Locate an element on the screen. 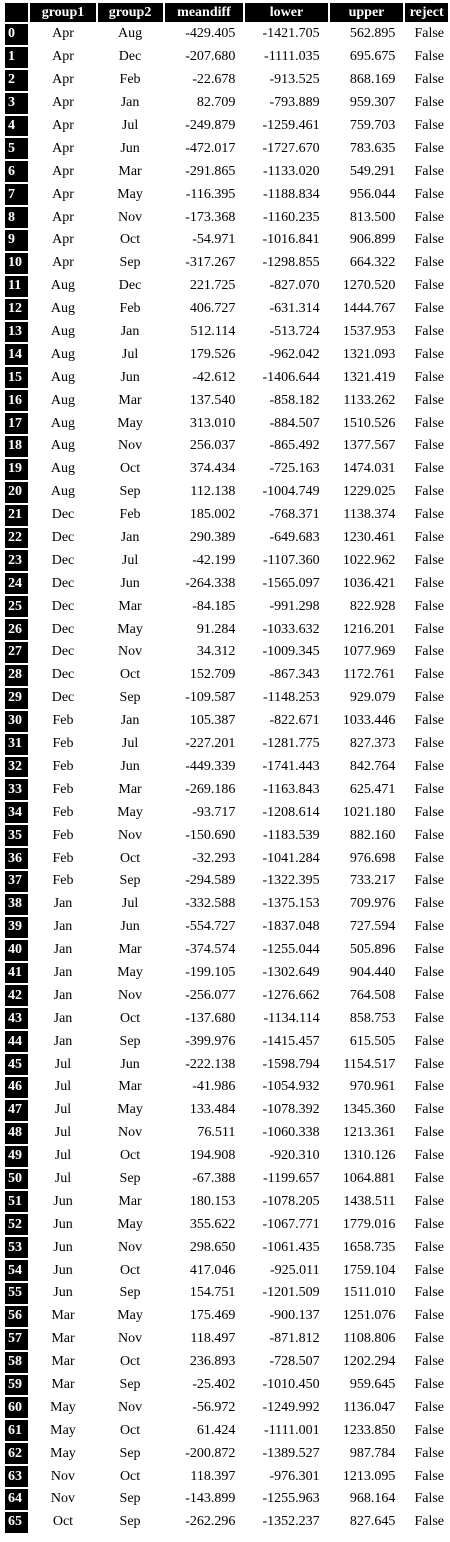 Image resolution: width=450 pixels, height=1542 pixels. cell-lower: -1389.527 is located at coordinates (291, 1453).